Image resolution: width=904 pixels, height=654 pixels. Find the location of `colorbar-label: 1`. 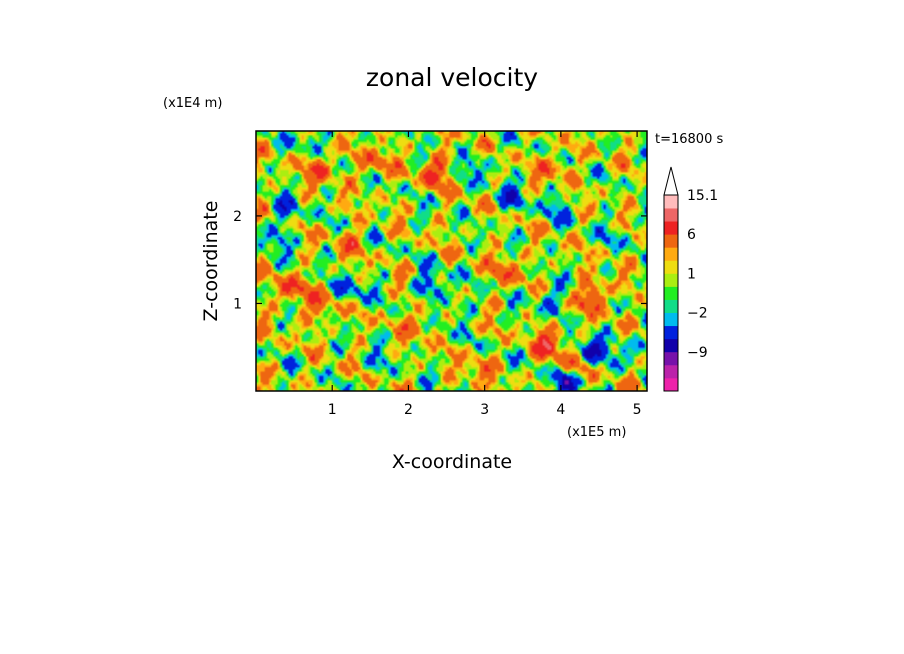

colorbar-label: 1 is located at coordinates (691, 274).